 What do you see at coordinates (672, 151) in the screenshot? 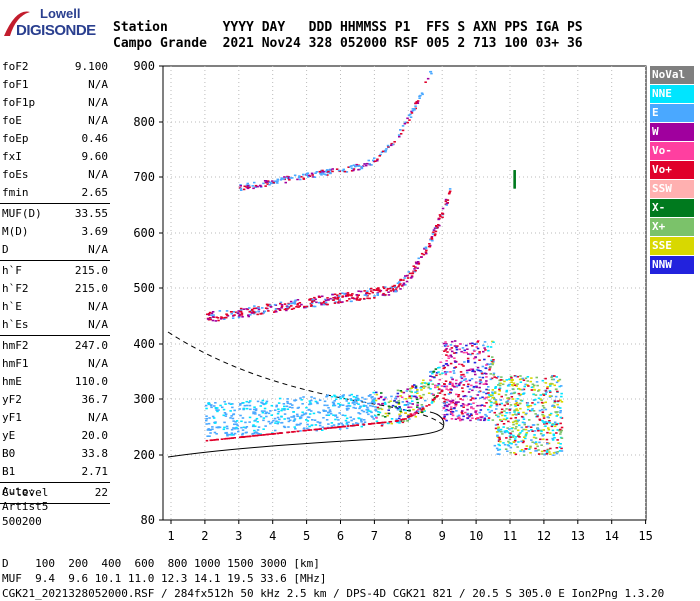
I see `legend-item: Vo-` at bounding box center [672, 151].